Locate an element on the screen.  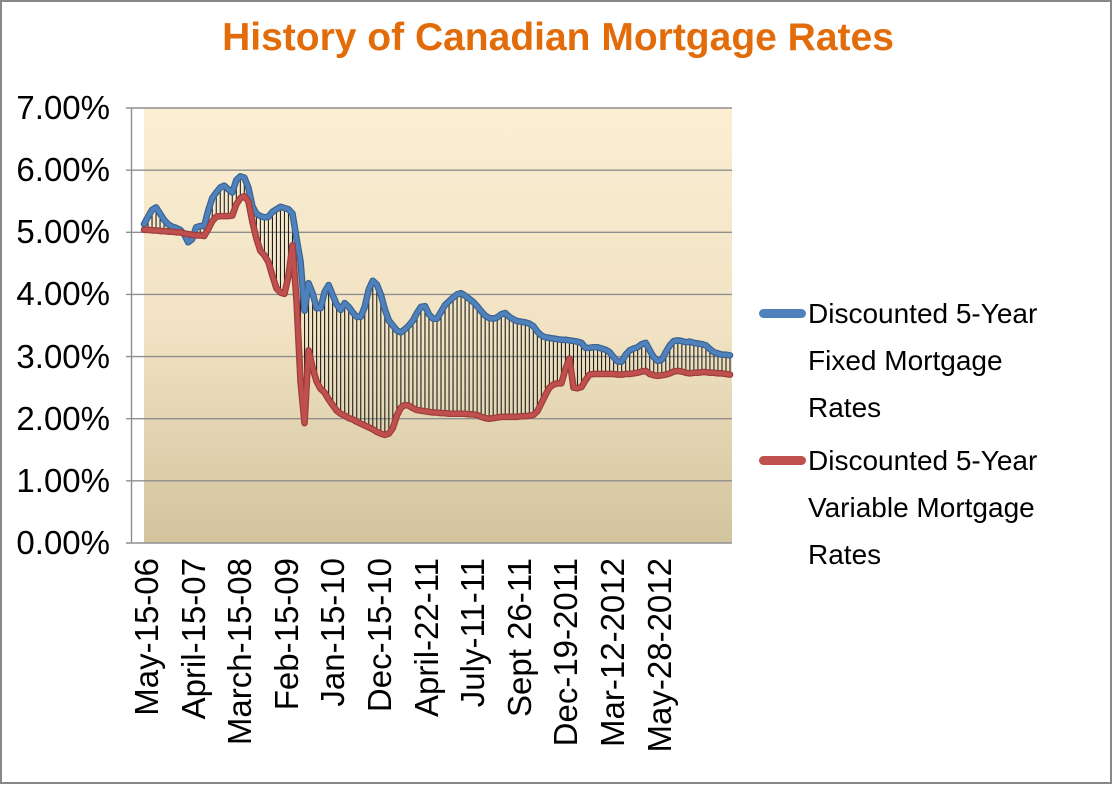
x-axis-label: July-11-11 is located at coordinates (473, 633).